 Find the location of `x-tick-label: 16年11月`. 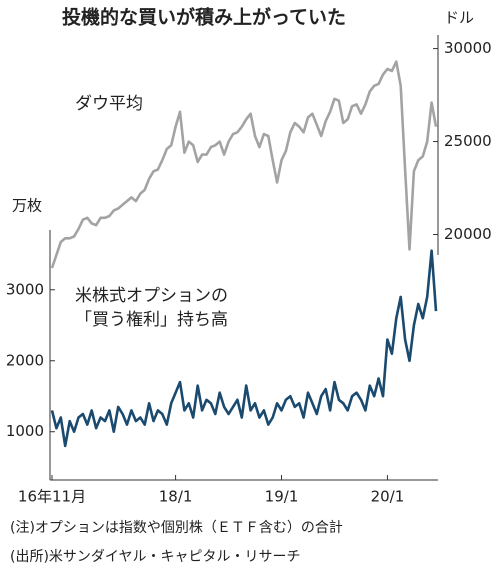

x-tick-label: 16年11月 is located at coordinates (52, 497).